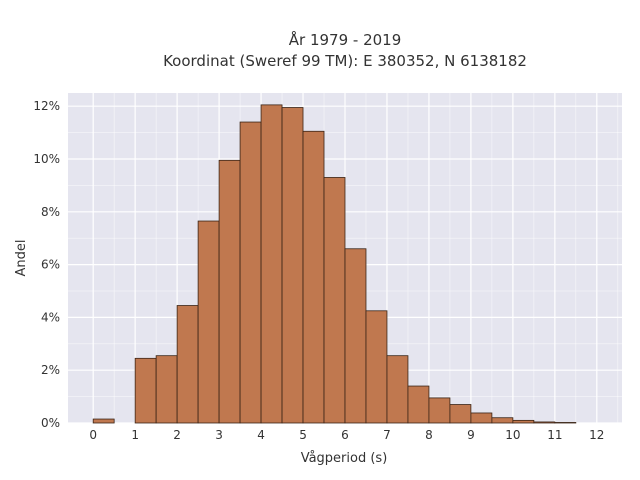  Describe the element at coordinates (50, 317) in the screenshot. I see `y-tick-label: 4%` at that location.